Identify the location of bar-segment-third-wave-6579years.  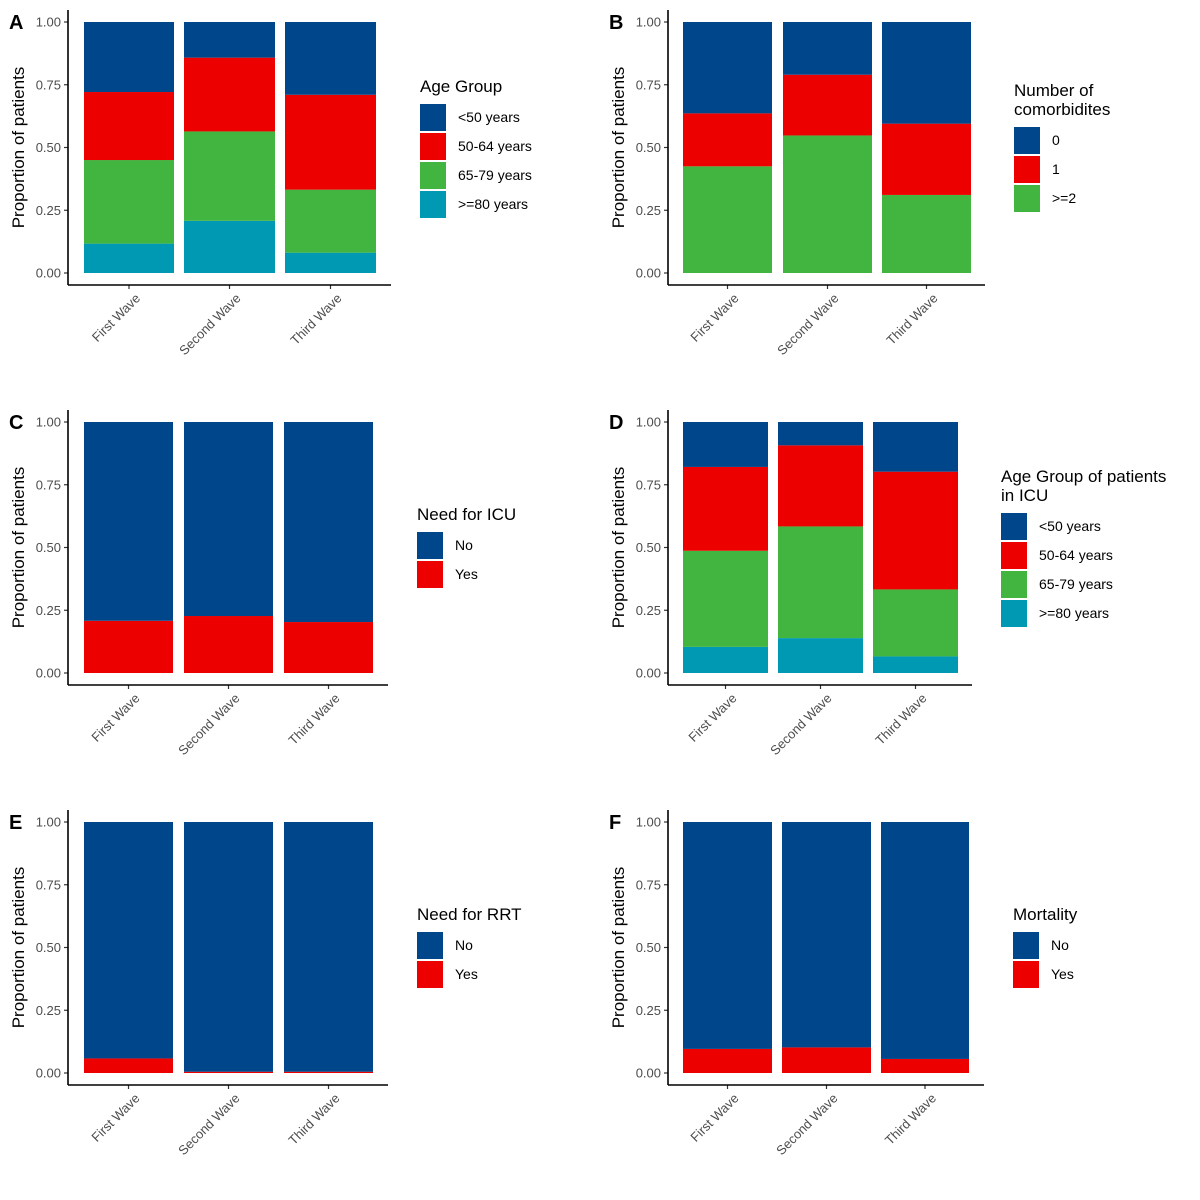
(915, 623).